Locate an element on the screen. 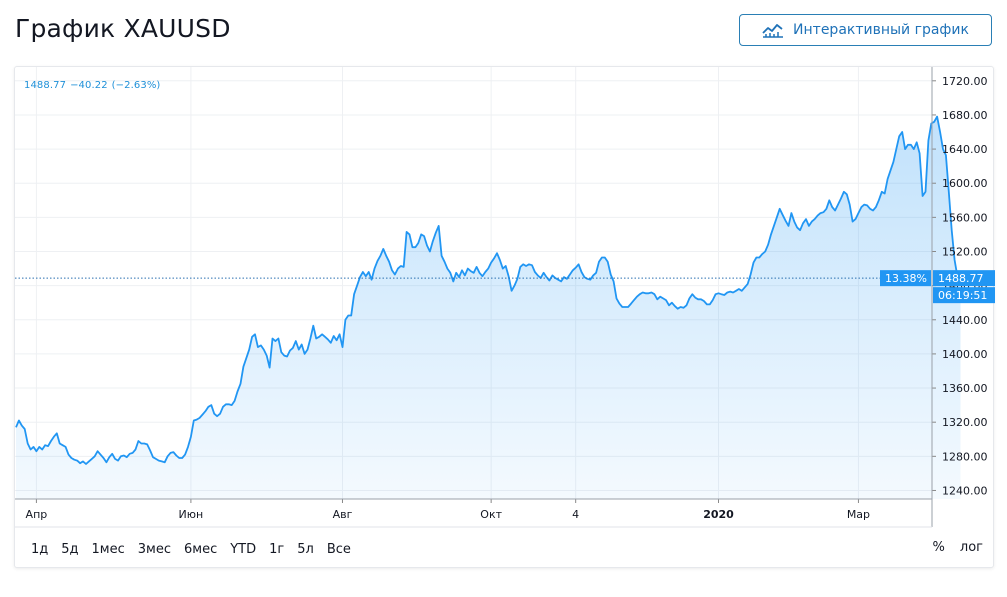  y-tick-label: 1560.00 is located at coordinates (965, 217).